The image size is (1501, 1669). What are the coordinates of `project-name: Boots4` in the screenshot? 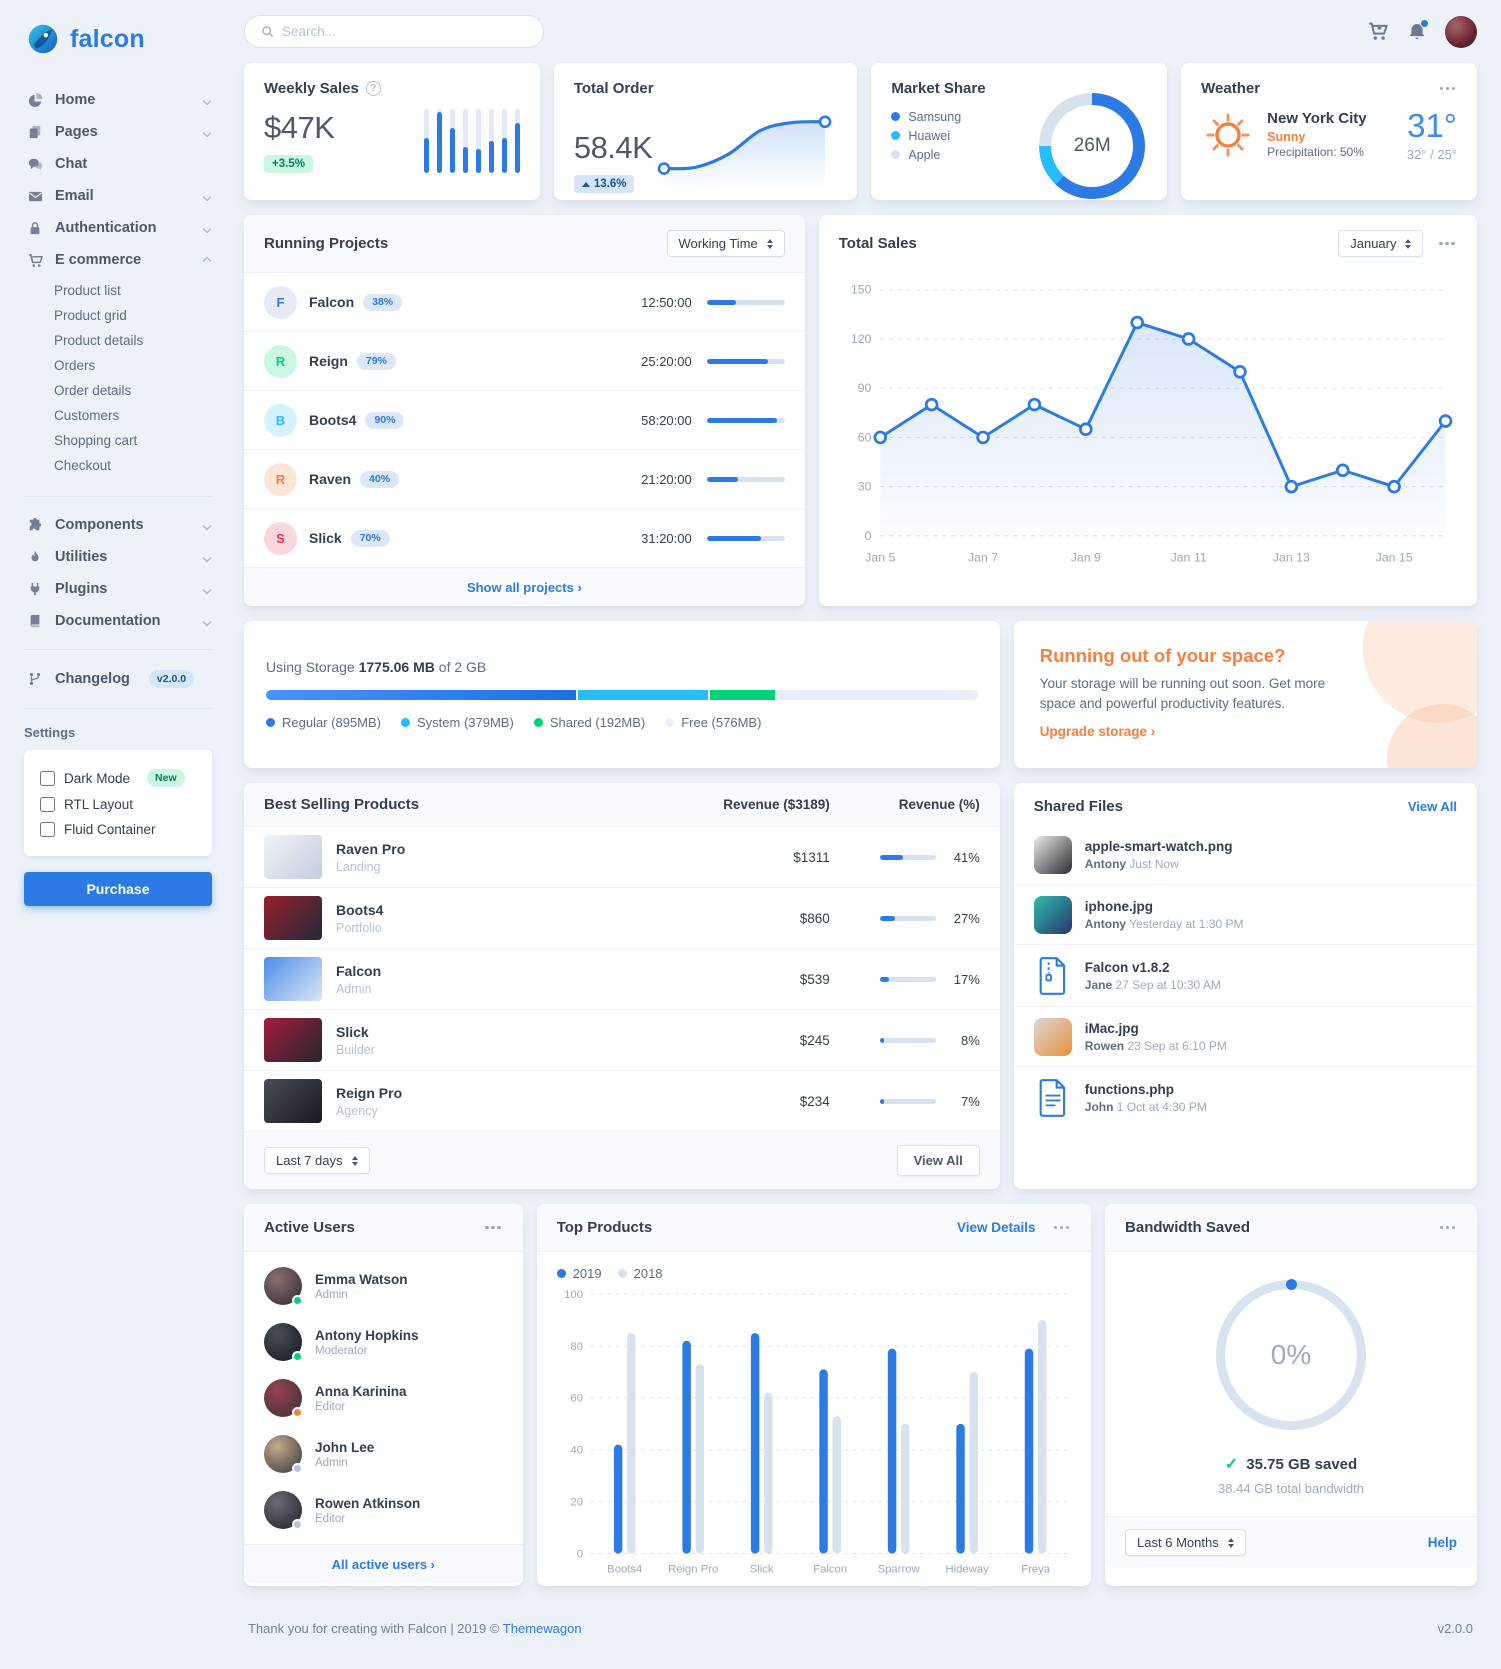 It's located at (333, 420).